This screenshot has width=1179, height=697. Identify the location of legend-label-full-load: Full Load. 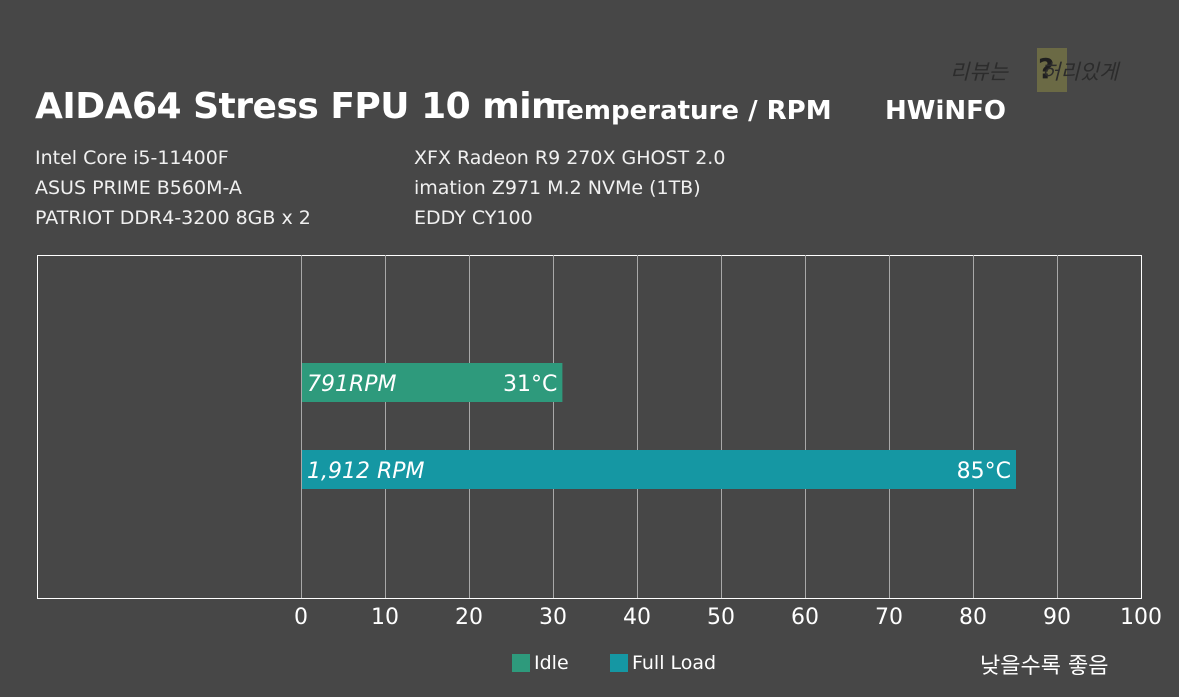
(674, 663).